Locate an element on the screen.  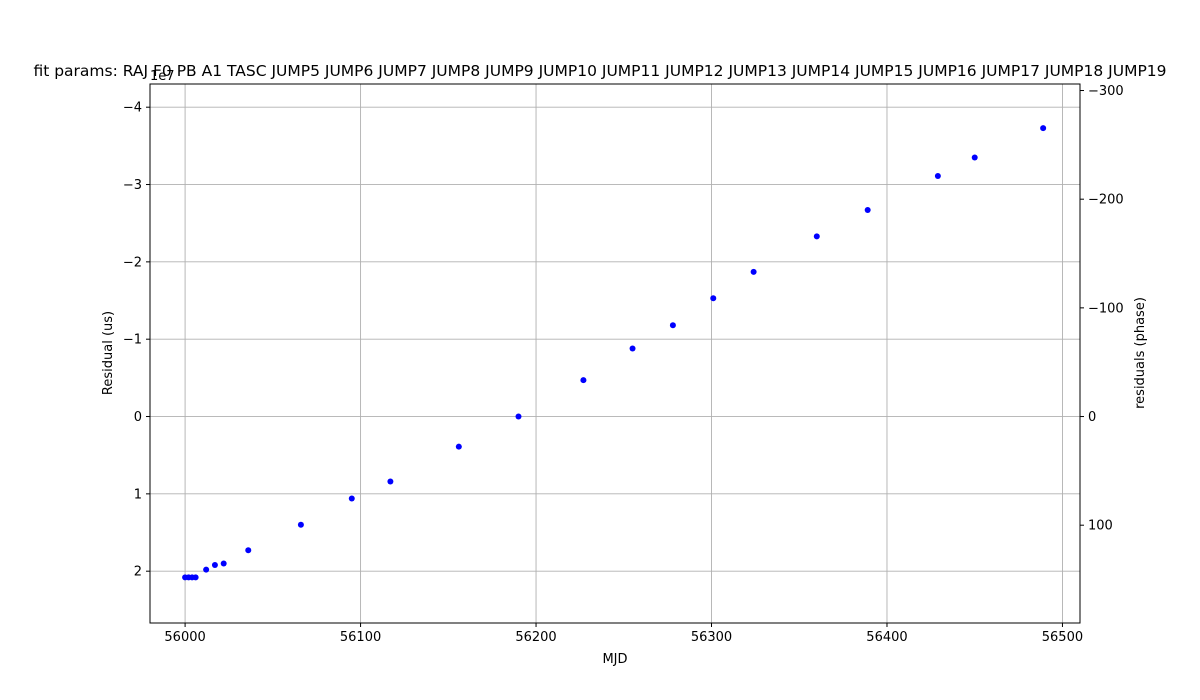
y2-tick-label: 0 is located at coordinates (1092, 417).